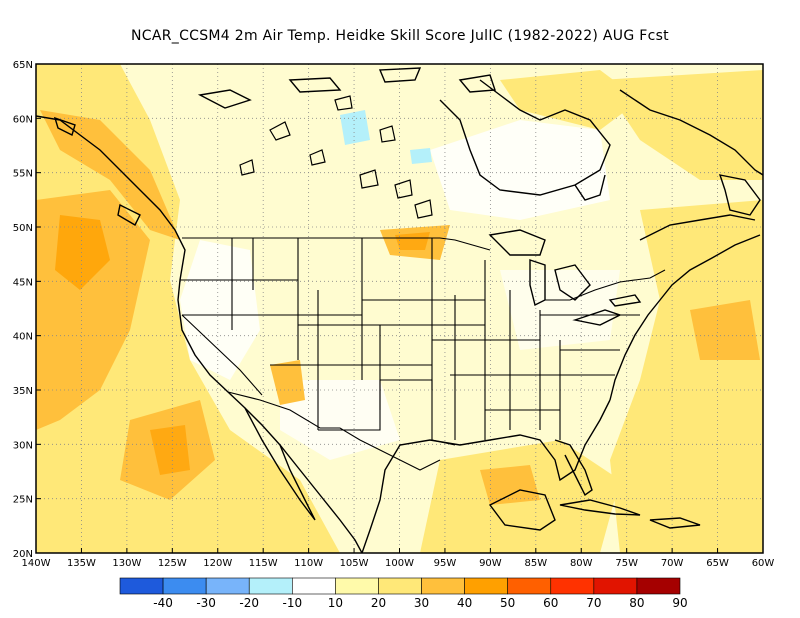  Describe the element at coordinates (163, 603) in the screenshot. I see `colorbar-label: -40` at that location.